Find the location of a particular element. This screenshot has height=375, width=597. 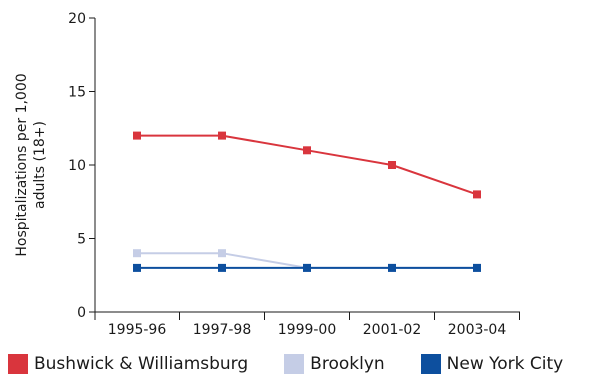

legend-swatch-bushwick is located at coordinates (18, 364).